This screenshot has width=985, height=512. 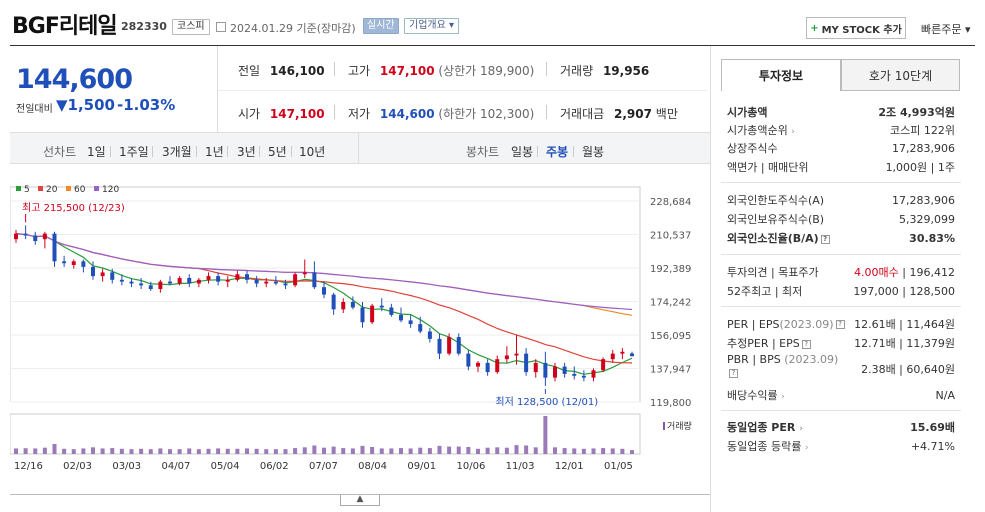 What do you see at coordinates (492, 45) in the screenshot?
I see `header-divider` at bounding box center [492, 45].